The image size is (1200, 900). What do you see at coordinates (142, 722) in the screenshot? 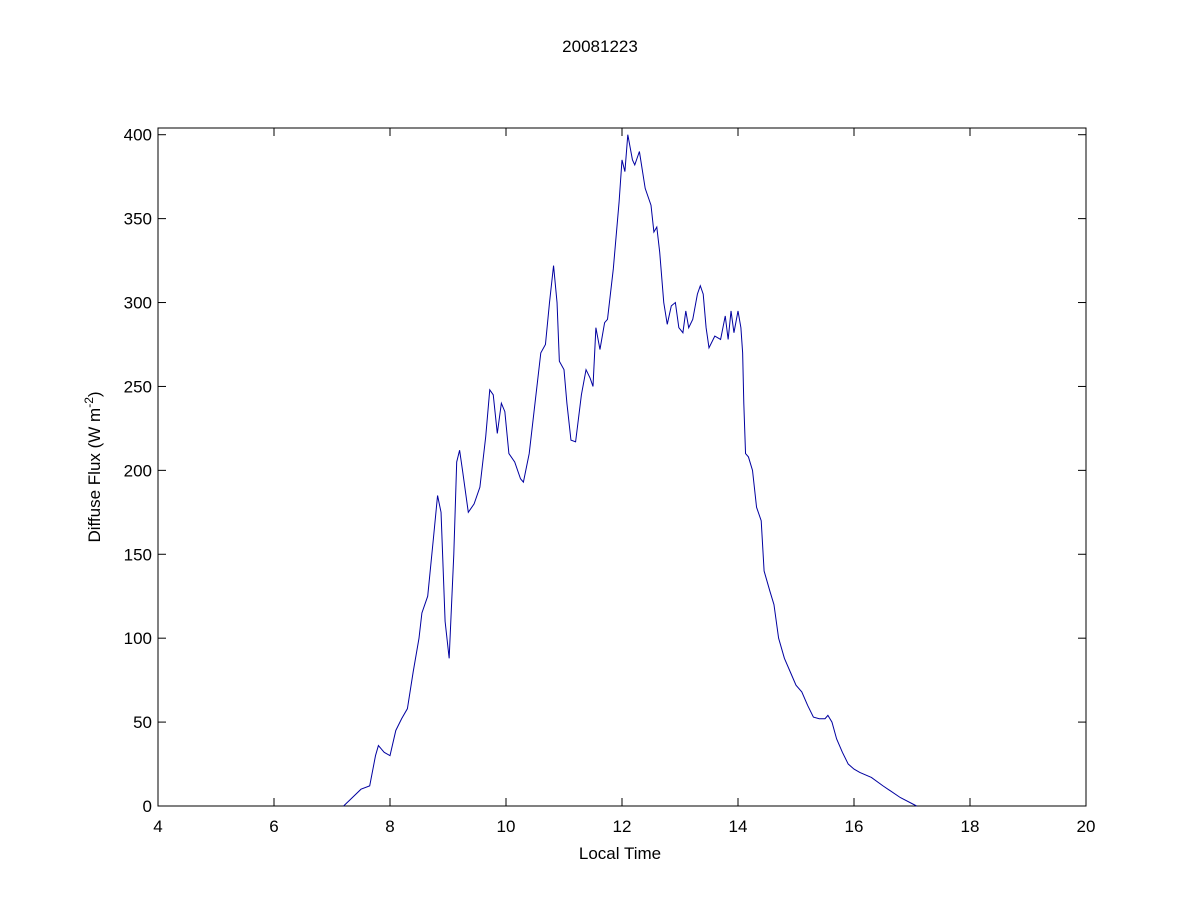
I see `y-tick-label: 50` at bounding box center [142, 722].